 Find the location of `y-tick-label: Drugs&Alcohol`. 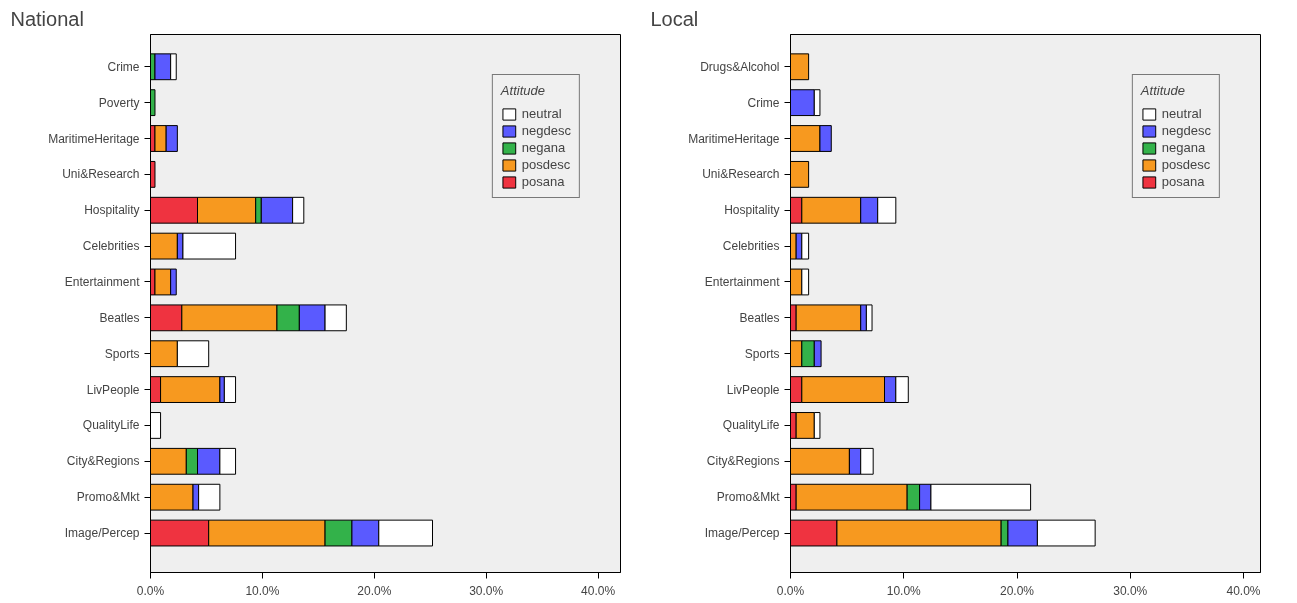

y-tick-label: Drugs&Alcohol is located at coordinates (740, 66).